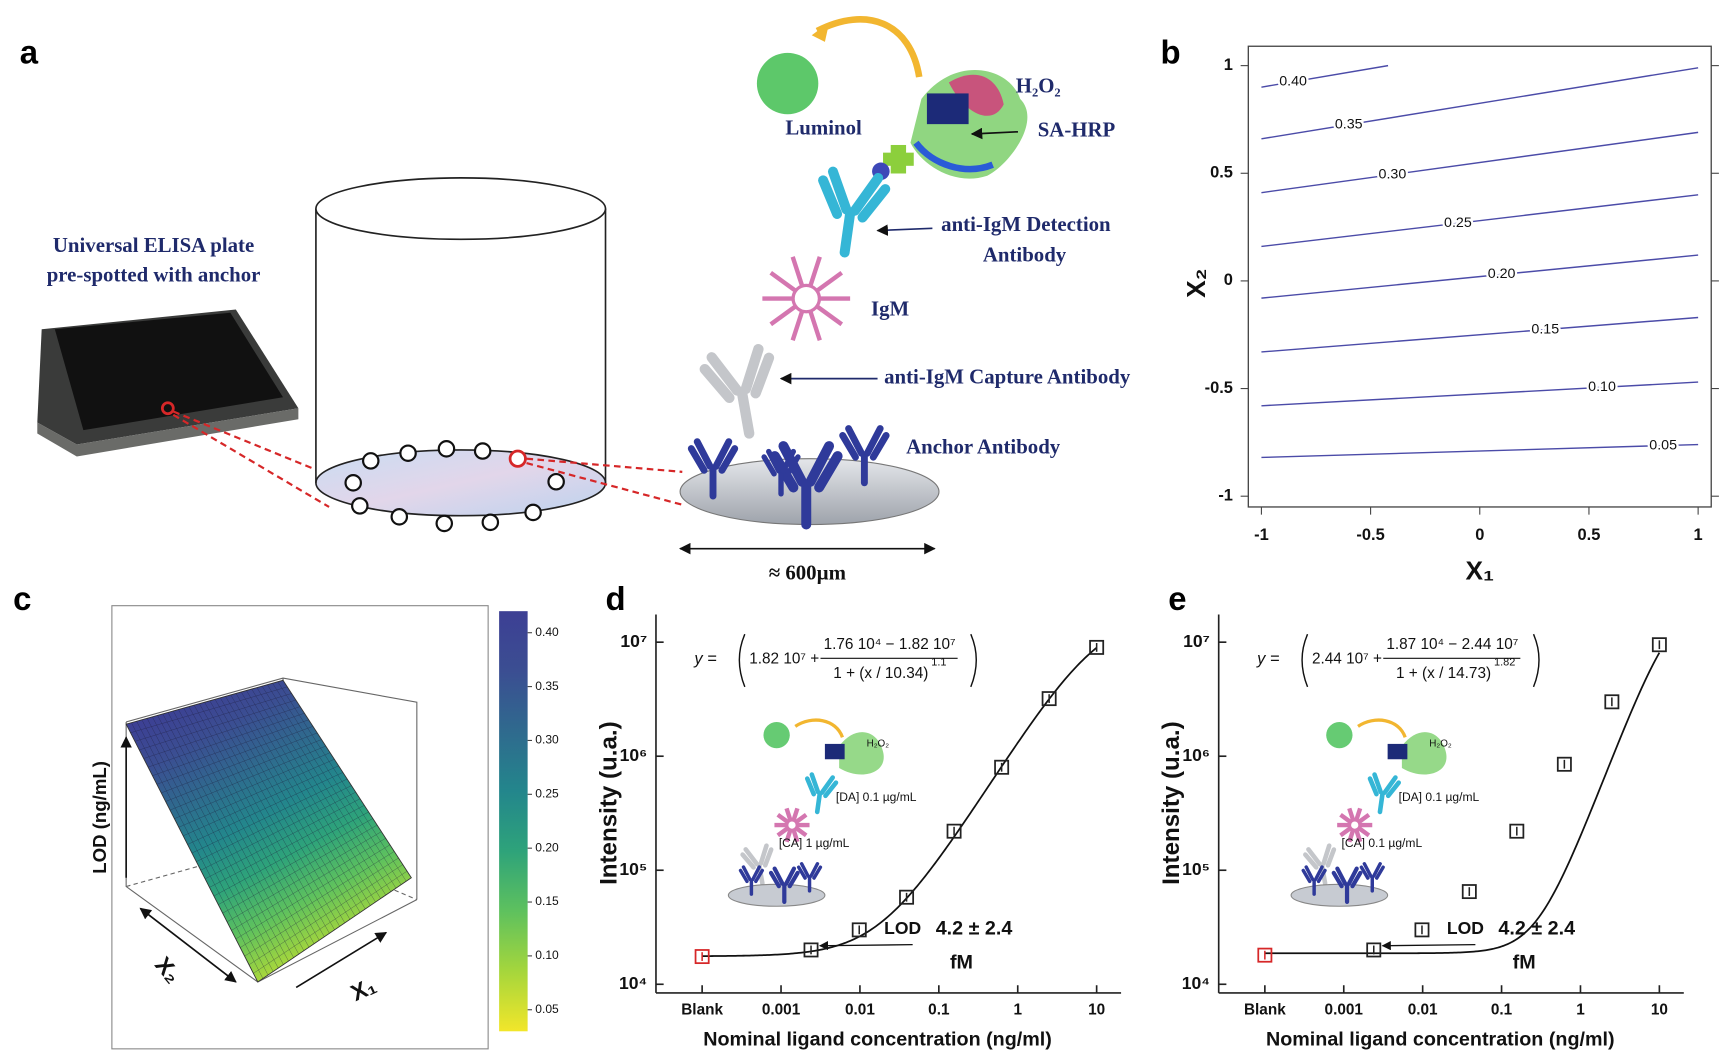 This screenshot has width=1720, height=1060. What do you see at coordinates (787, 83) in the screenshot?
I see `luminol-glow` at bounding box center [787, 83].